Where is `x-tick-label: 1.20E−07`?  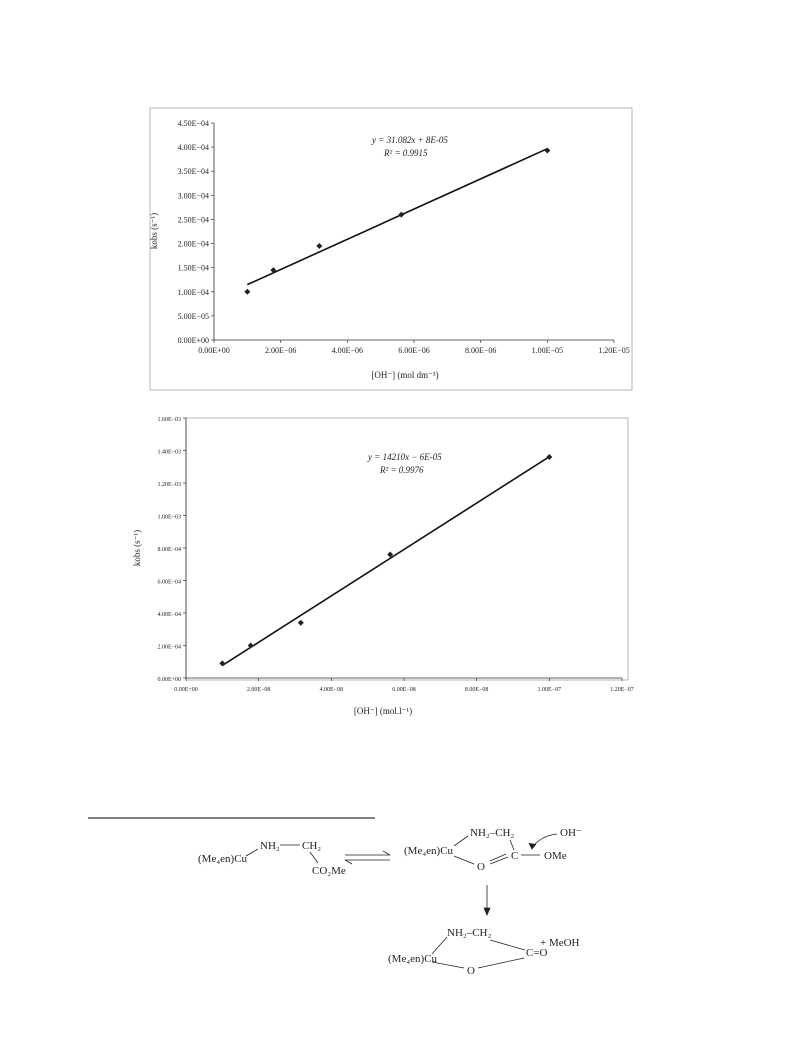
x-tick-label: 1.20E−07 is located at coordinates (622, 690).